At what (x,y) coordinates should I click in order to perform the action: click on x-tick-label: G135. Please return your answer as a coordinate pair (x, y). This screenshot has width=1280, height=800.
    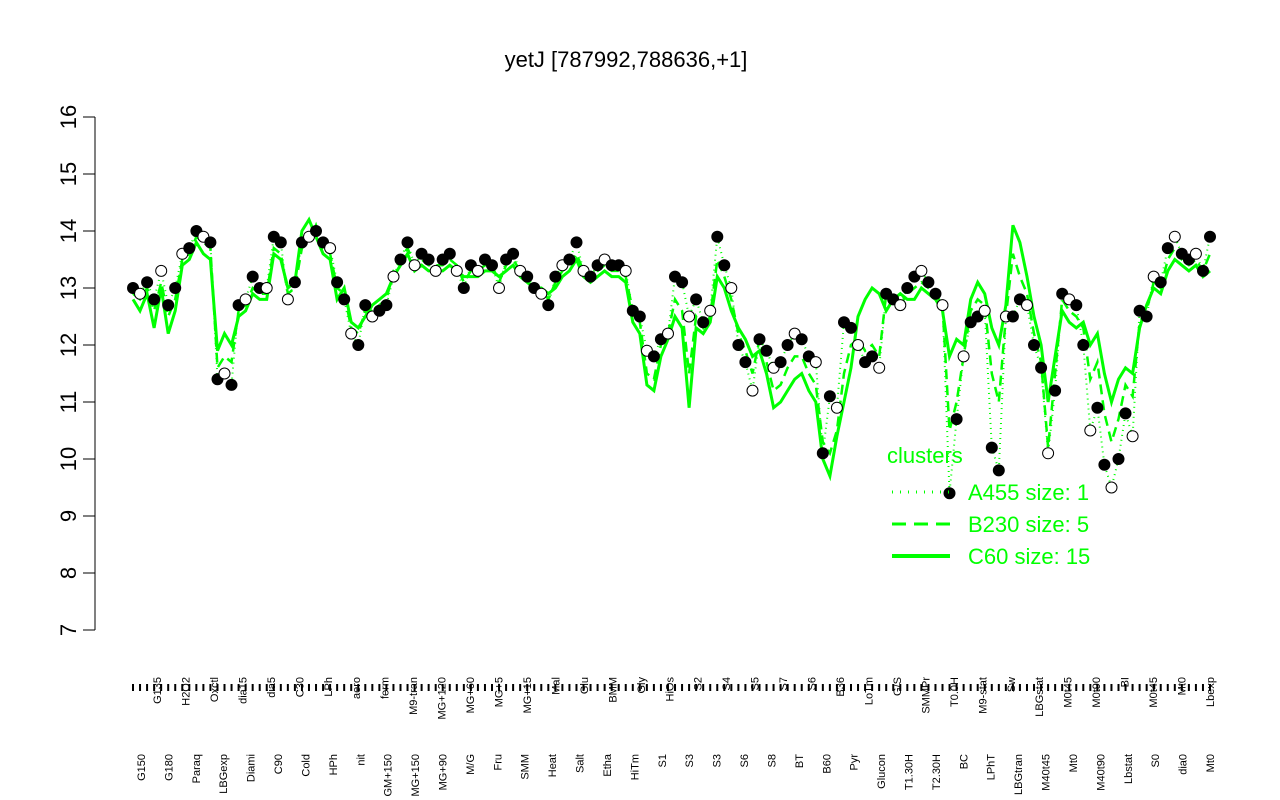
    Looking at the image, I should click on (158, 690).